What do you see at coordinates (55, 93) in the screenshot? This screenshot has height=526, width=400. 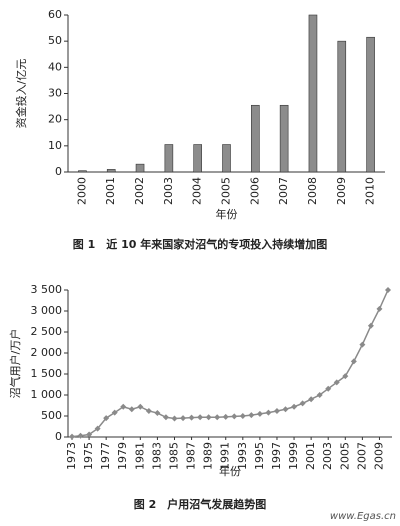 I see `y-tick-label: 30` at bounding box center [55, 93].